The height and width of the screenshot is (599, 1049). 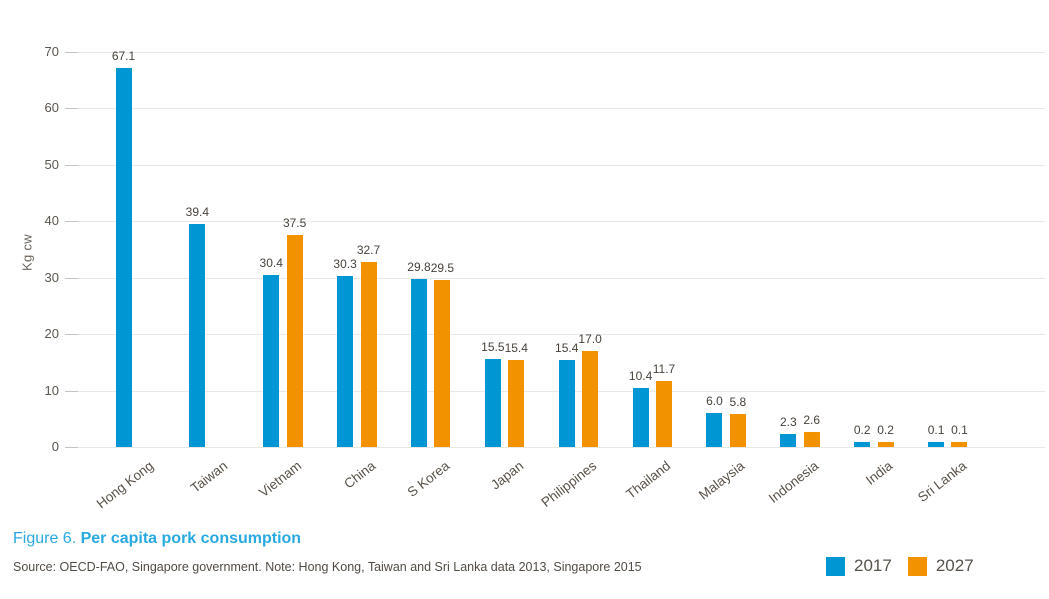 What do you see at coordinates (55, 446) in the screenshot?
I see `y-tick-label-0: 0` at bounding box center [55, 446].